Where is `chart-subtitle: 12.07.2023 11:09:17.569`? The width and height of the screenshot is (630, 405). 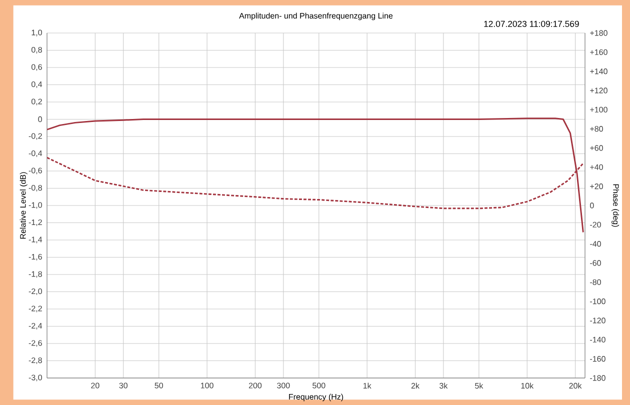 chart-subtitle: 12.07.2023 11:09:17.569 is located at coordinates (531, 23).